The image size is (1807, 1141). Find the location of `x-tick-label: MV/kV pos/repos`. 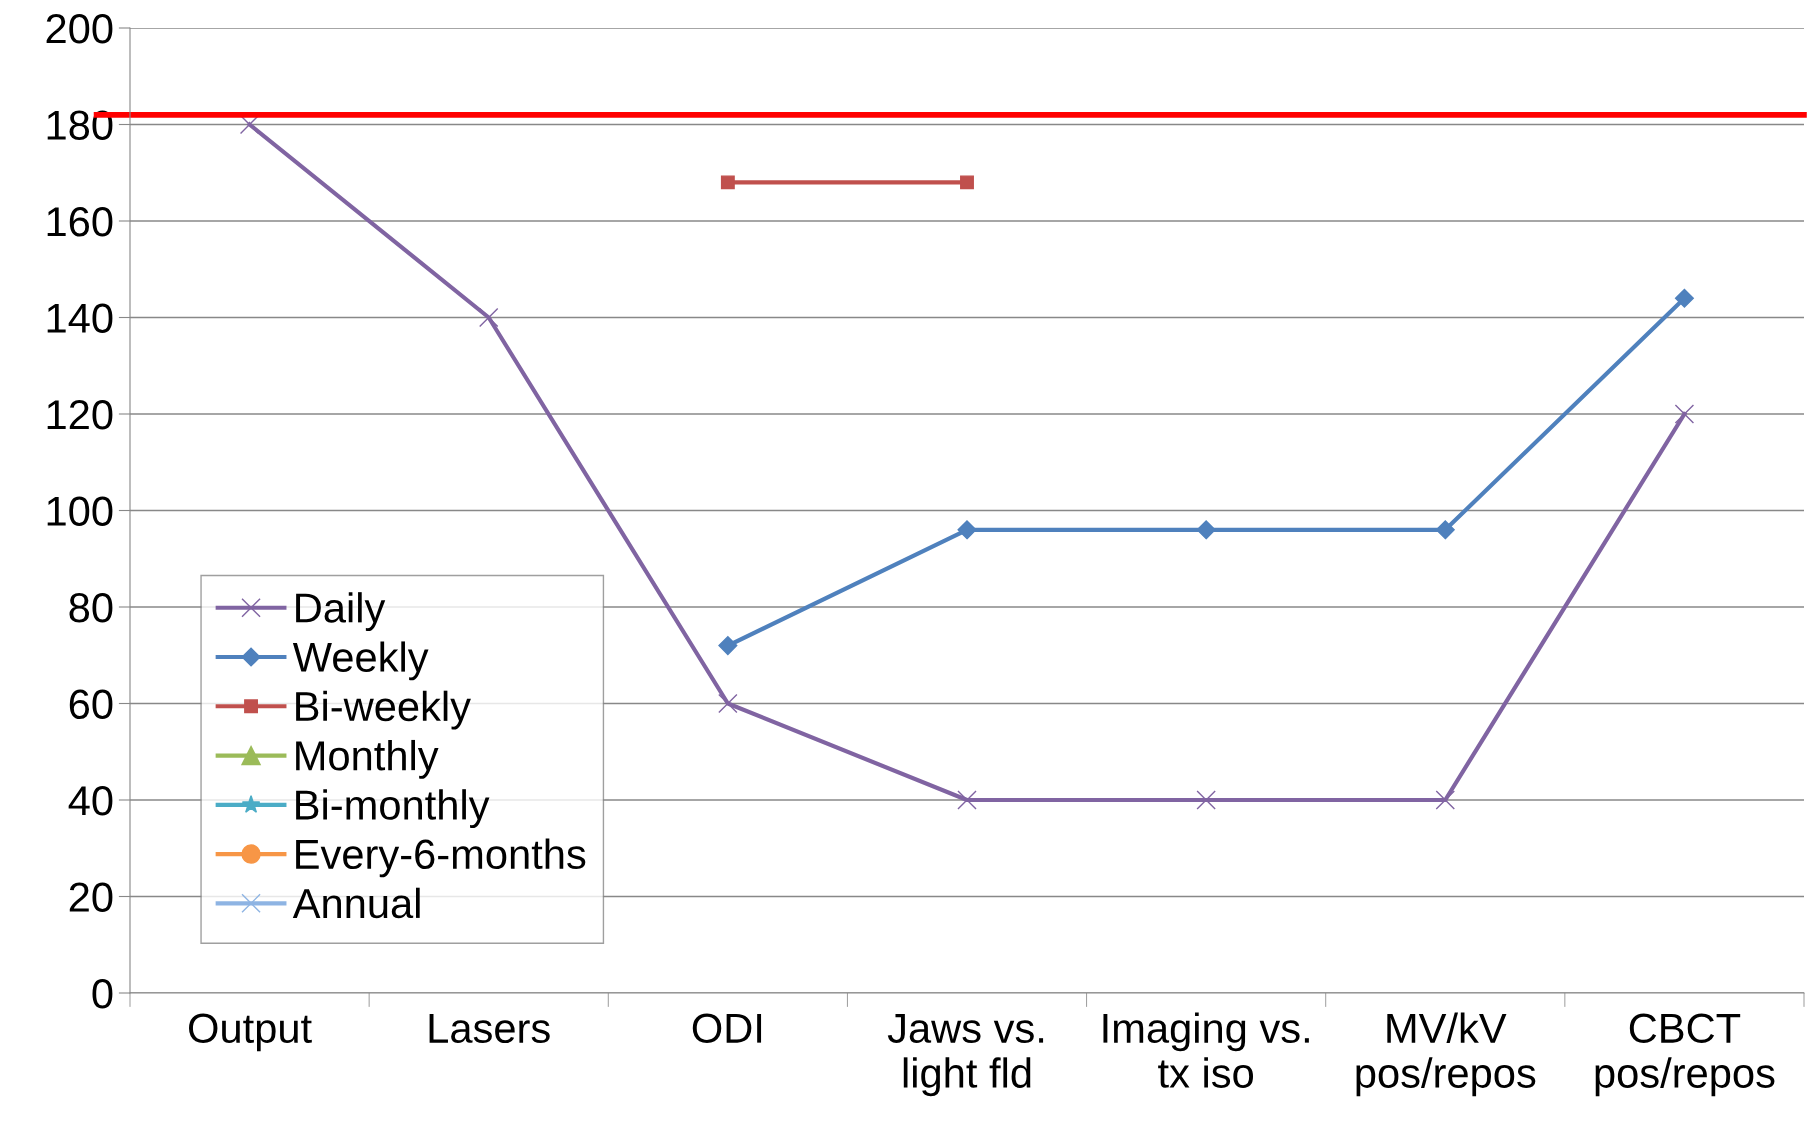

x-tick-label: MV/kV pos/repos is located at coordinates (1446, 1054).